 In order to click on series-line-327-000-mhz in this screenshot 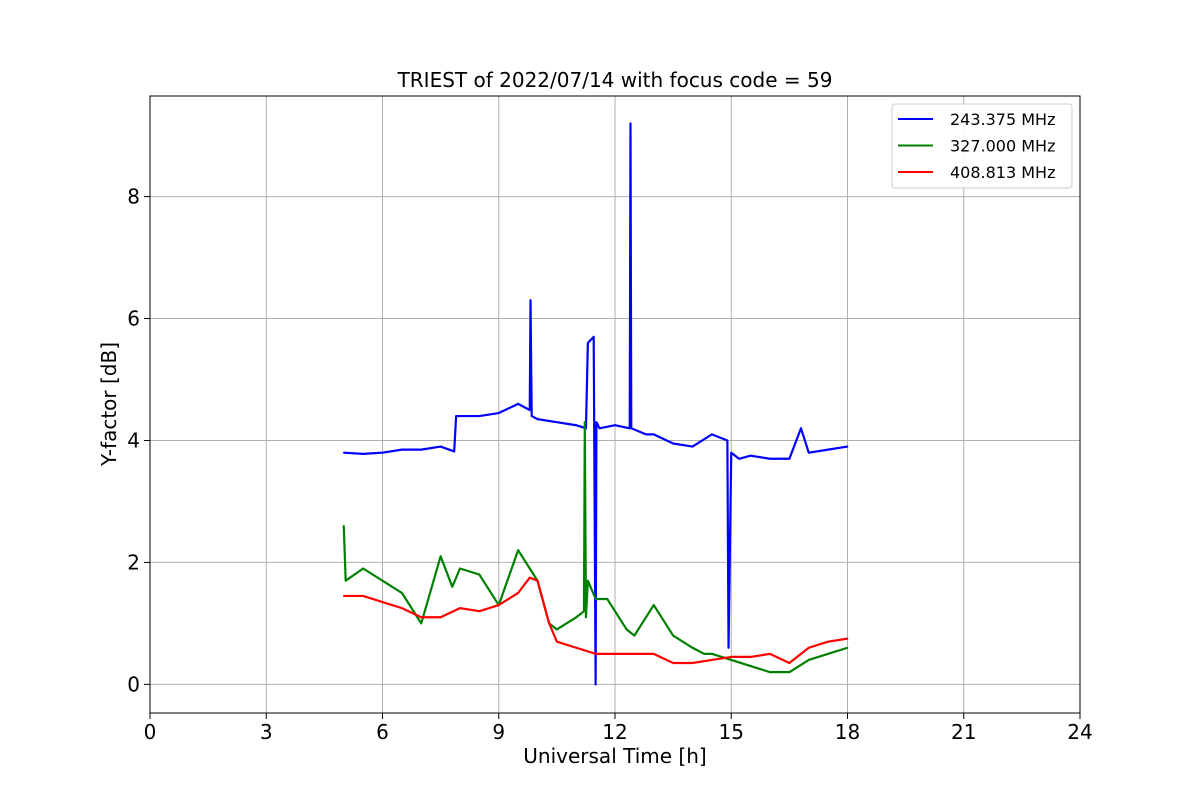, I will do `click(595, 547)`.